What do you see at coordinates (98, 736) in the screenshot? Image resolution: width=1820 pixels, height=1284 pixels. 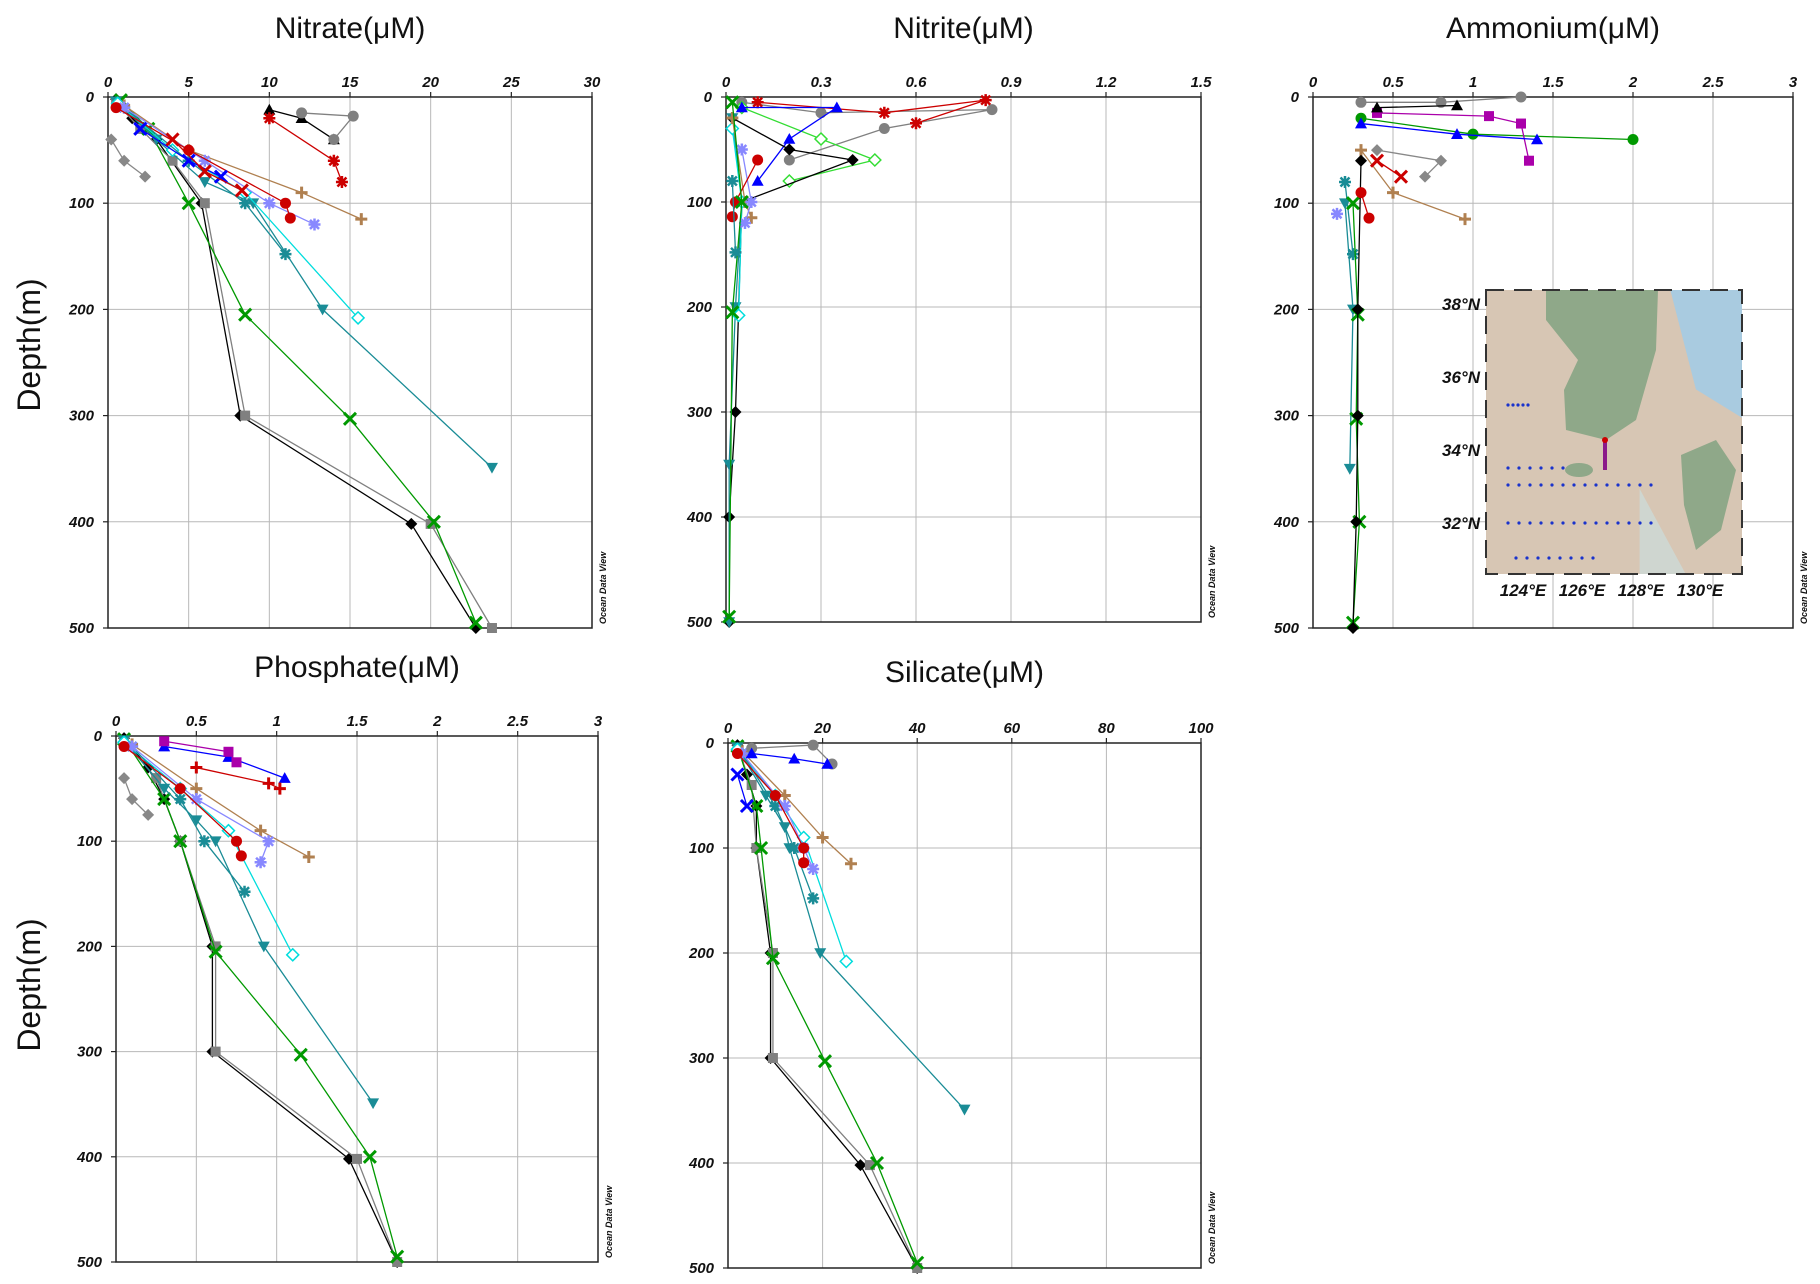 I see `y-tick-label: 0` at bounding box center [98, 736].